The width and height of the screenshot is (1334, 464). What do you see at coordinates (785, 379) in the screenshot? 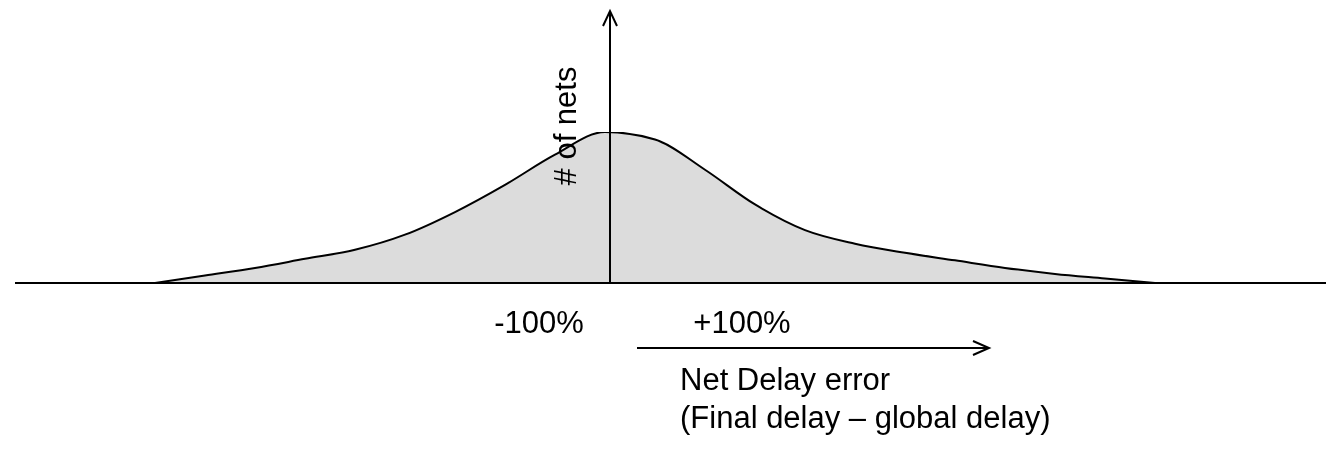
I see `x-axis-title: Net Delay error` at bounding box center [785, 379].